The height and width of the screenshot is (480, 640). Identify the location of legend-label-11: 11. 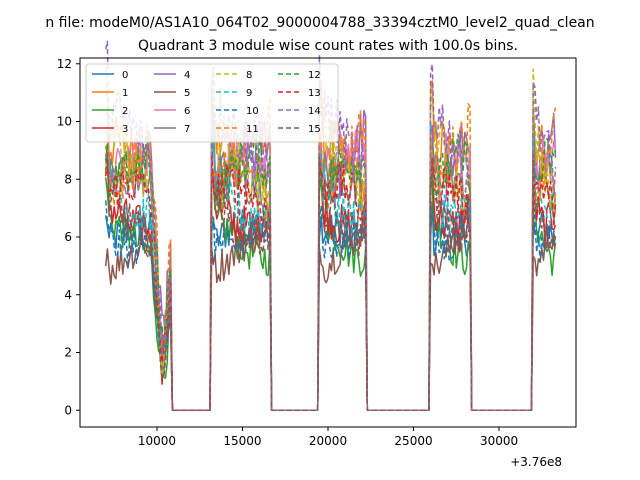
(252, 129).